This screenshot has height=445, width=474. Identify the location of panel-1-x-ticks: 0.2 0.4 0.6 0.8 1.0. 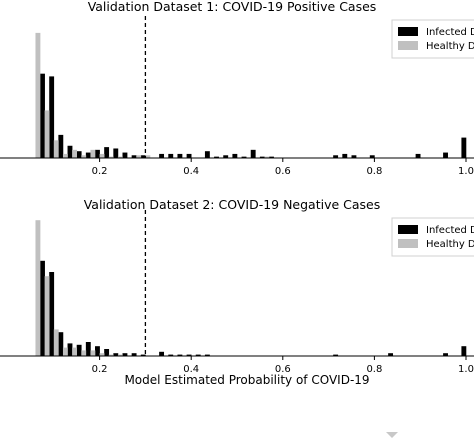
(283, 167).